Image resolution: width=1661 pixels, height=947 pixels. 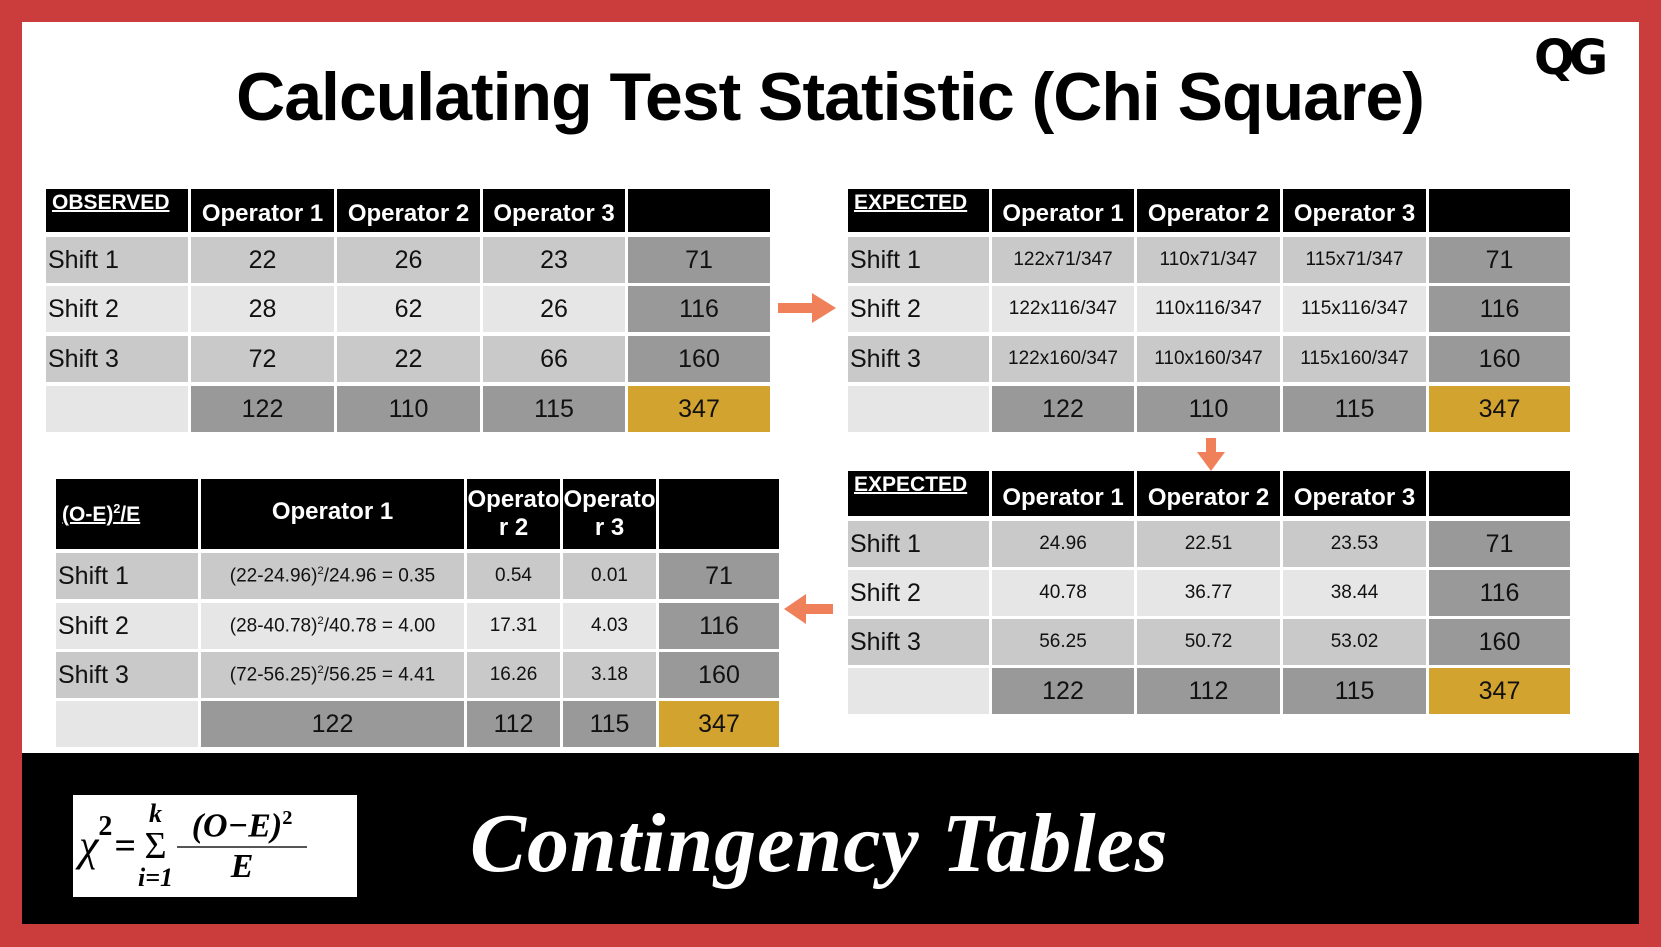 I want to click on text-pre: (72-56.25), so click(x=273, y=675).